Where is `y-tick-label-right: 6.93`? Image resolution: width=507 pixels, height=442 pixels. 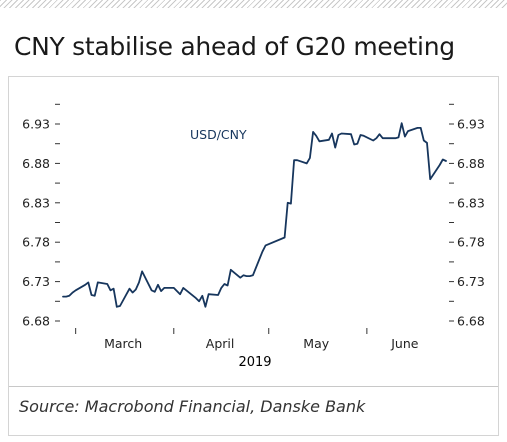 y-tick-label-right: 6.93 is located at coordinates (471, 124).